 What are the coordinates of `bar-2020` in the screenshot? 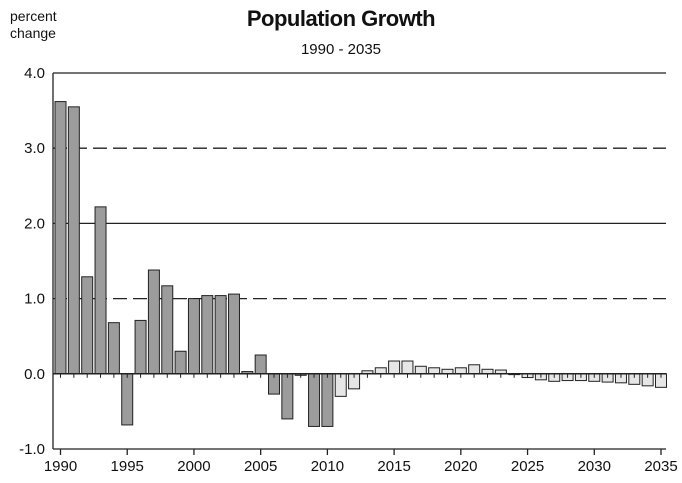 It's located at (460, 371).